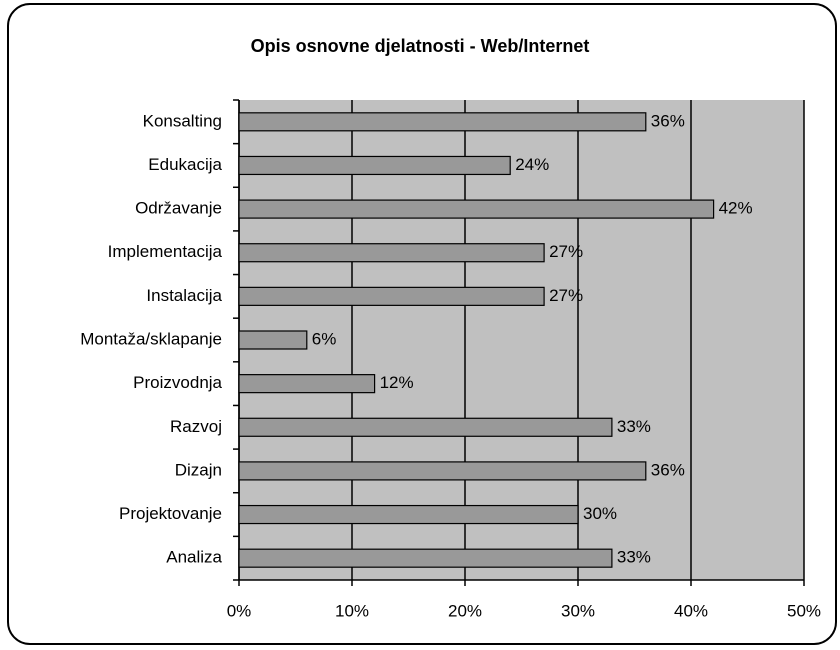 This screenshot has height=650, width=840. Describe the element at coordinates (397, 382) in the screenshot. I see `data-label: 12%` at that location.